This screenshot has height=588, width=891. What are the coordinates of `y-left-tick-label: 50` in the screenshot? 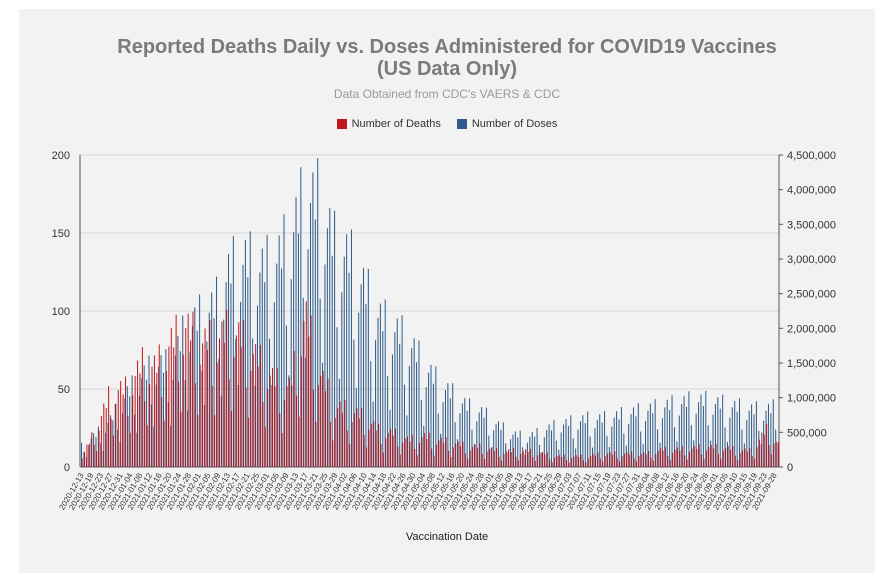 It's located at (64, 390).